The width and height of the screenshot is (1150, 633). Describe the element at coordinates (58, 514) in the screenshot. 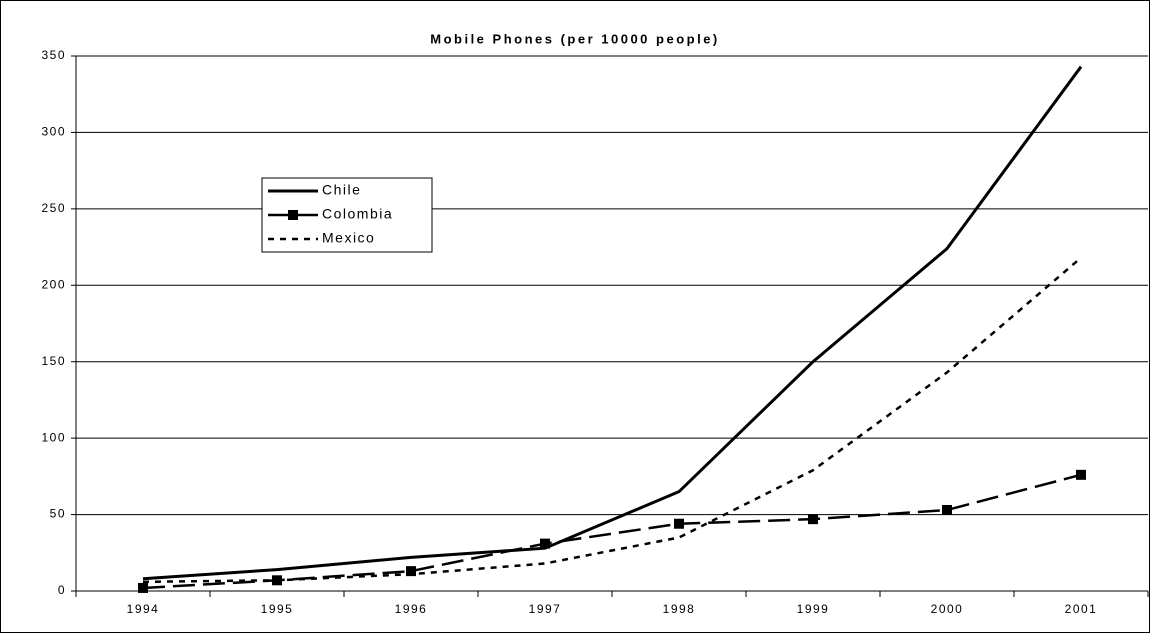

I see `y-tick-label: 50` at that location.